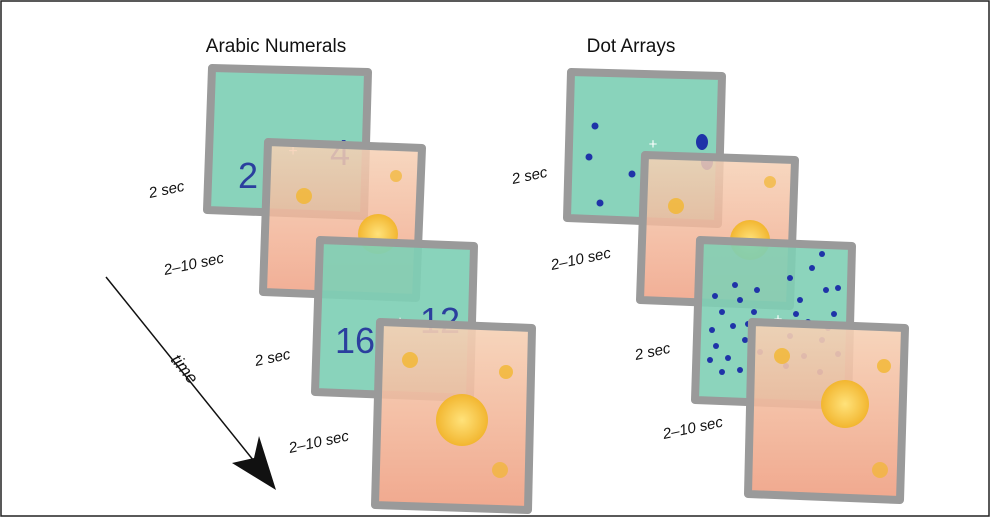 Image resolution: width=990 pixels, height=517 pixels. I want to click on fixation-cross: +, so click(653, 144).